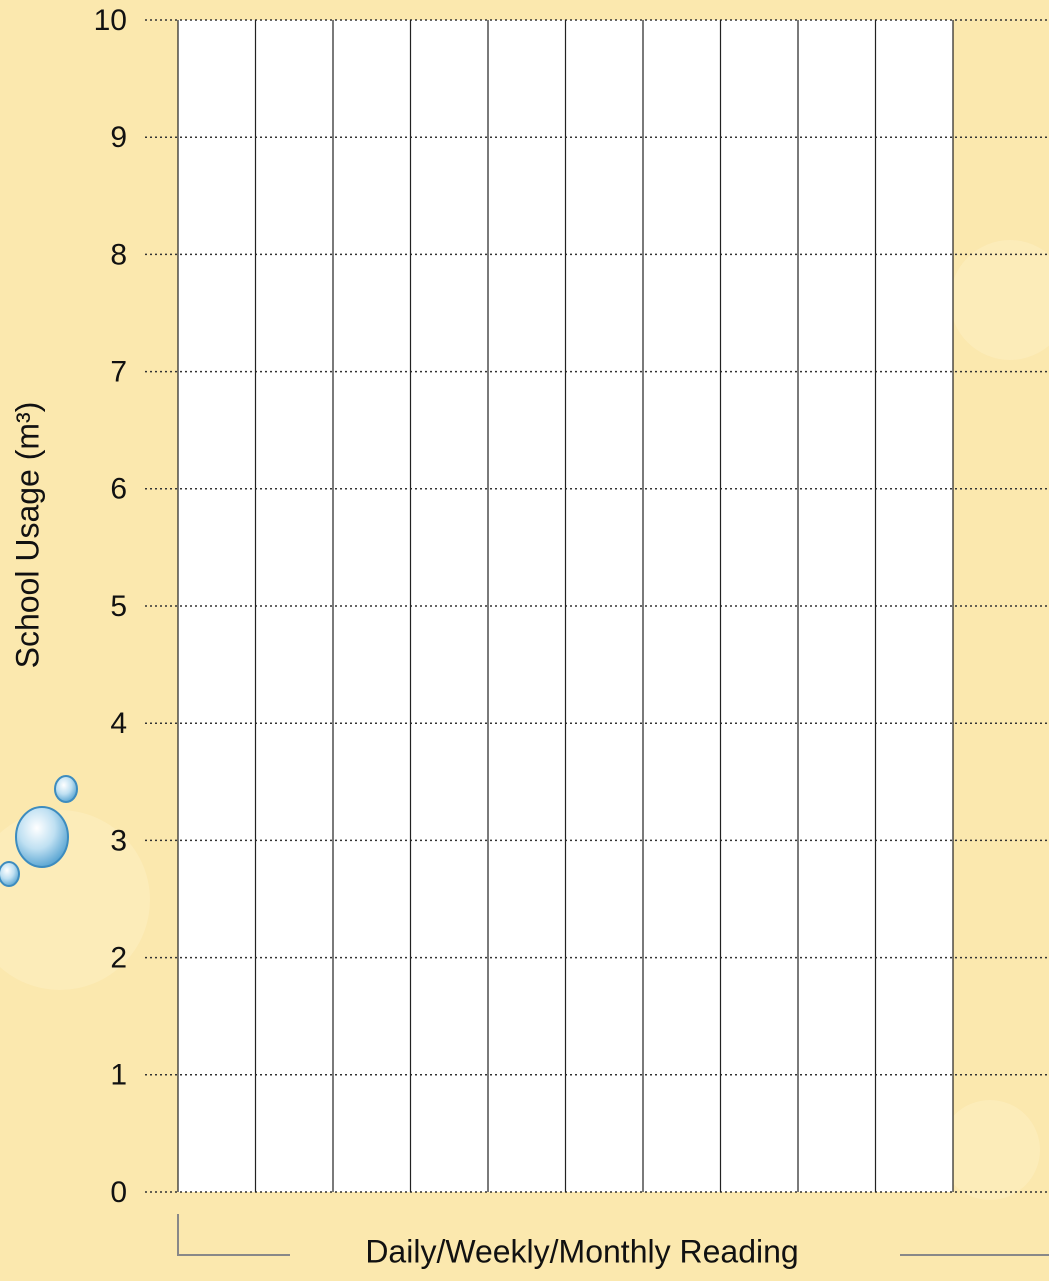  Describe the element at coordinates (118, 606) in the screenshot. I see `y-tick-label: 5` at that location.